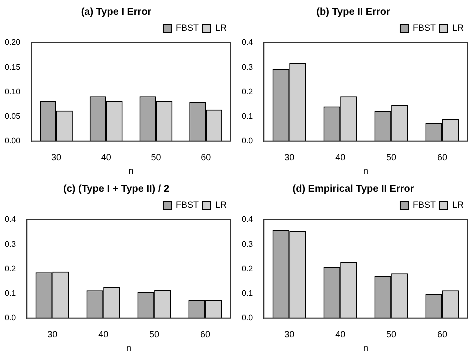  Describe the element at coordinates (353, 12) in the screenshot. I see `chart-title: (b) Type II Error` at that location.